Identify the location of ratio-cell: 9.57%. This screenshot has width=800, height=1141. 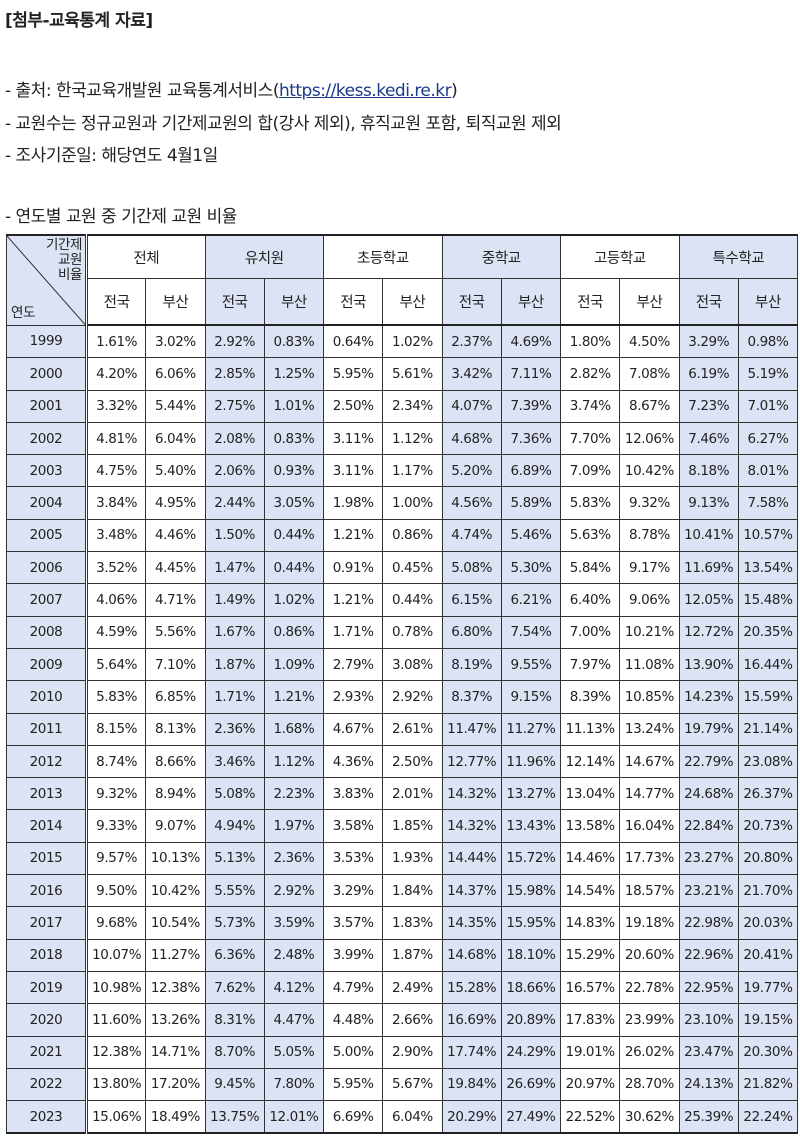
(116, 858).